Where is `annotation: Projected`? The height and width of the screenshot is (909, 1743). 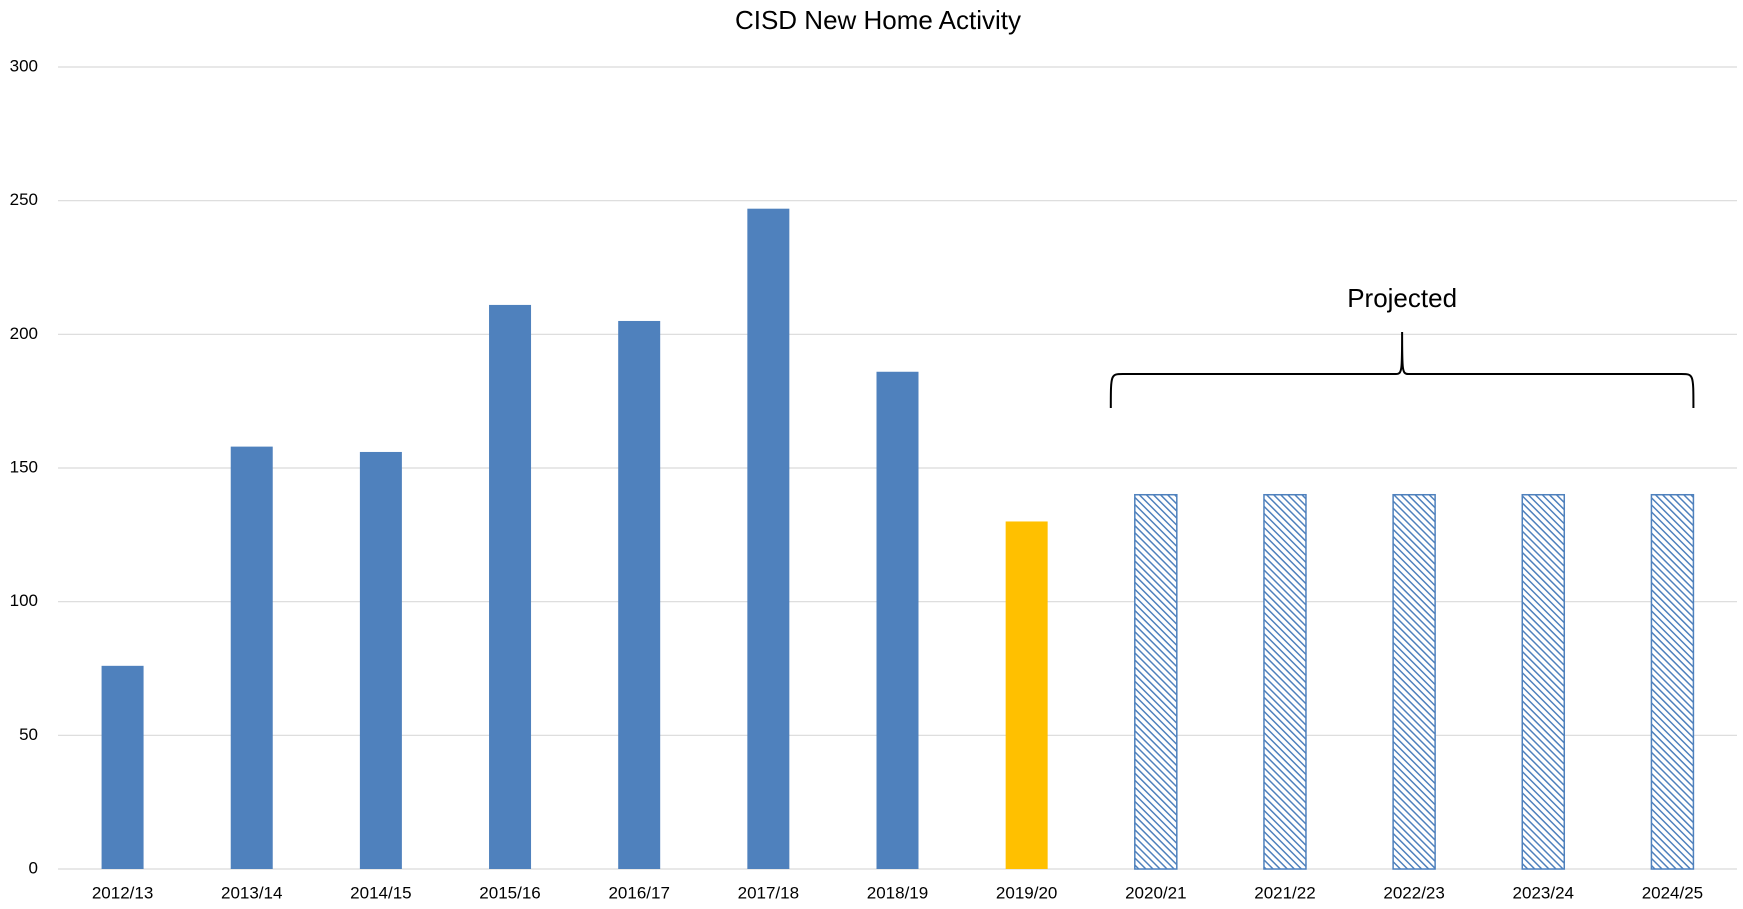
annotation: Projected is located at coordinates (1402, 298).